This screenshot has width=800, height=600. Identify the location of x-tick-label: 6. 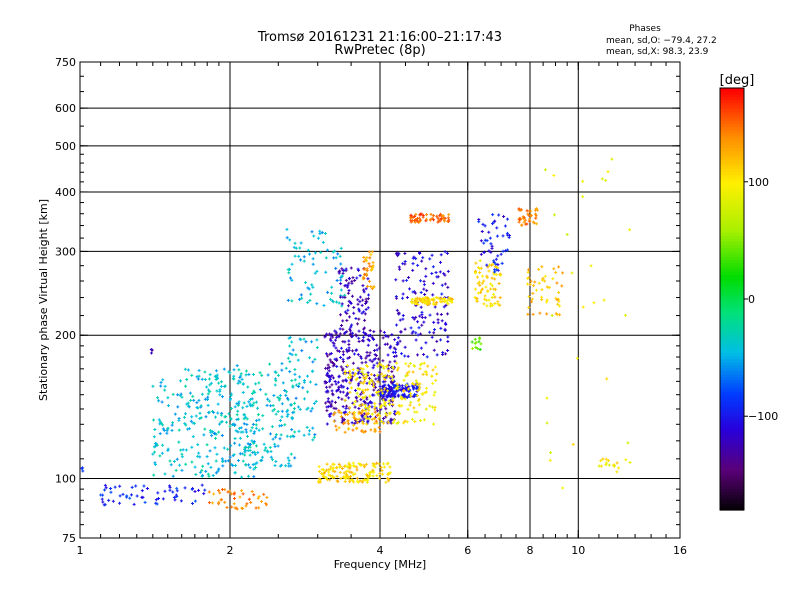
(467, 550).